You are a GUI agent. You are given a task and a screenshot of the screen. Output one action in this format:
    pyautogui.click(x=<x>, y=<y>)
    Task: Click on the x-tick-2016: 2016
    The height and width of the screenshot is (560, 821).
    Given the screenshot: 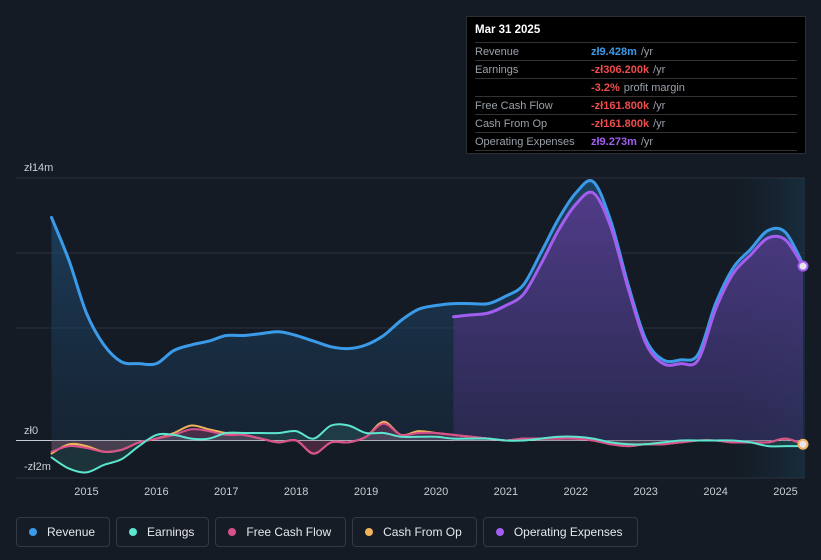 What is the action you would take?
    pyautogui.click(x=156, y=492)
    